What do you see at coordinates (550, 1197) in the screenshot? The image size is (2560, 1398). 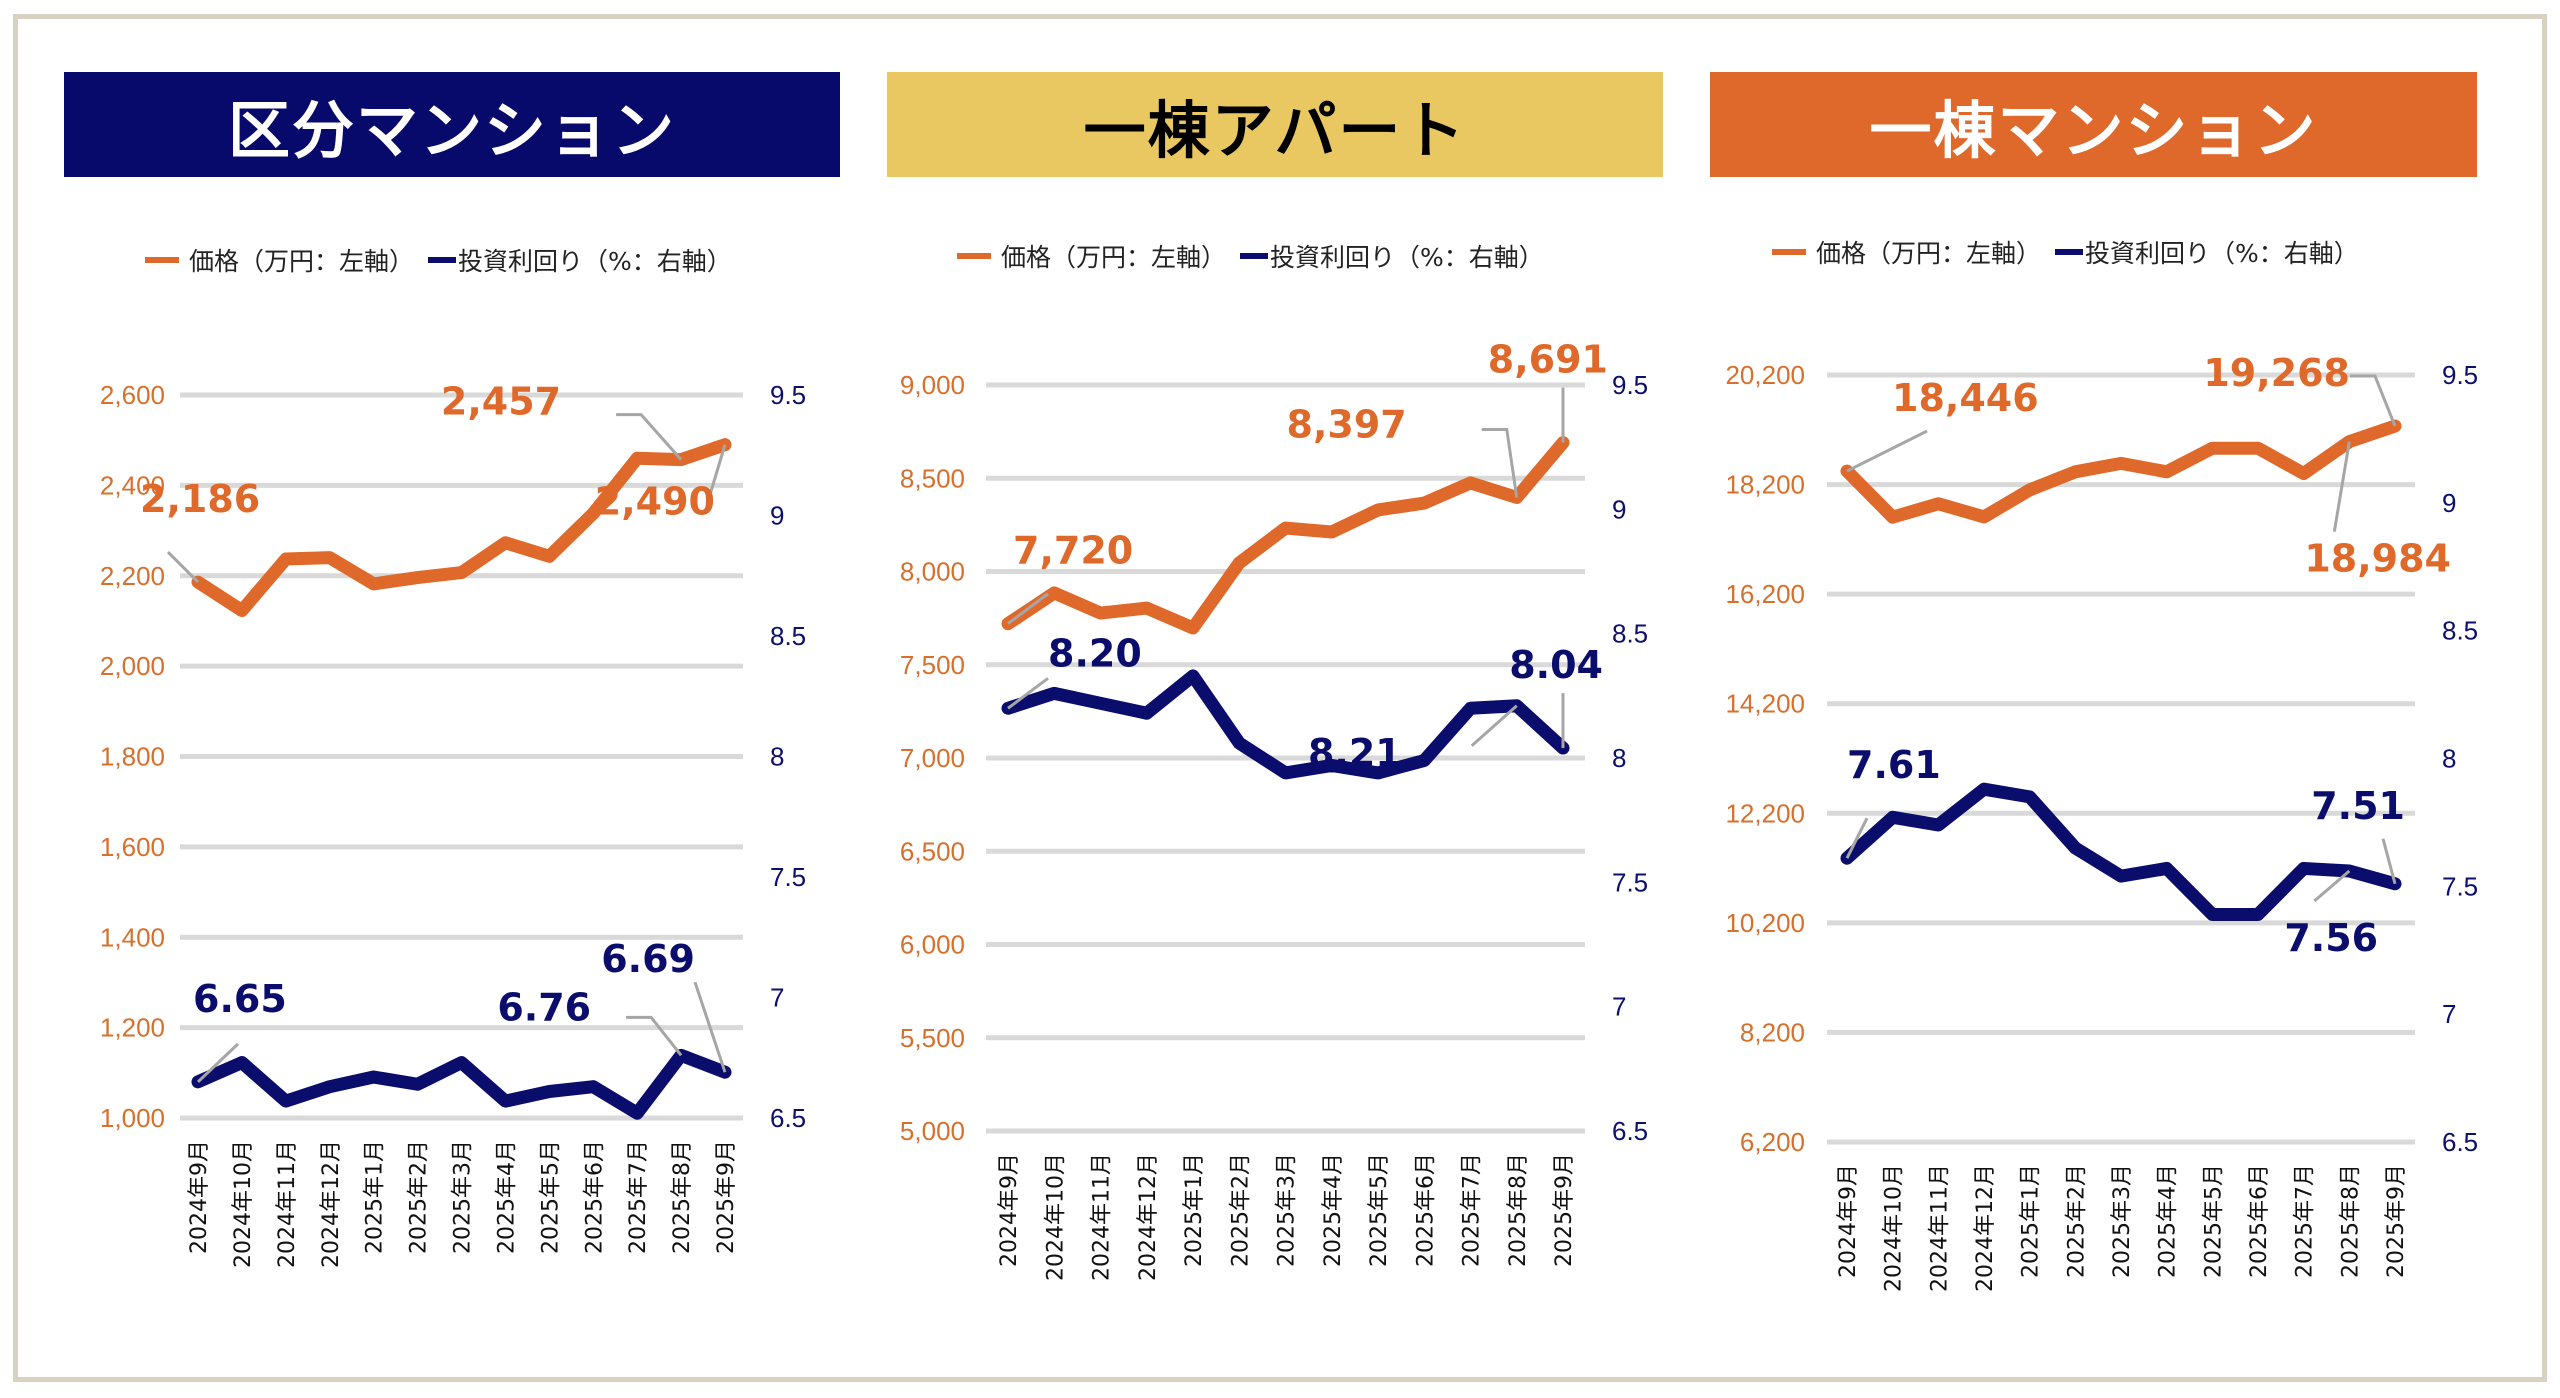 I see `x-axis-tick: 2025年5月` at bounding box center [550, 1197].